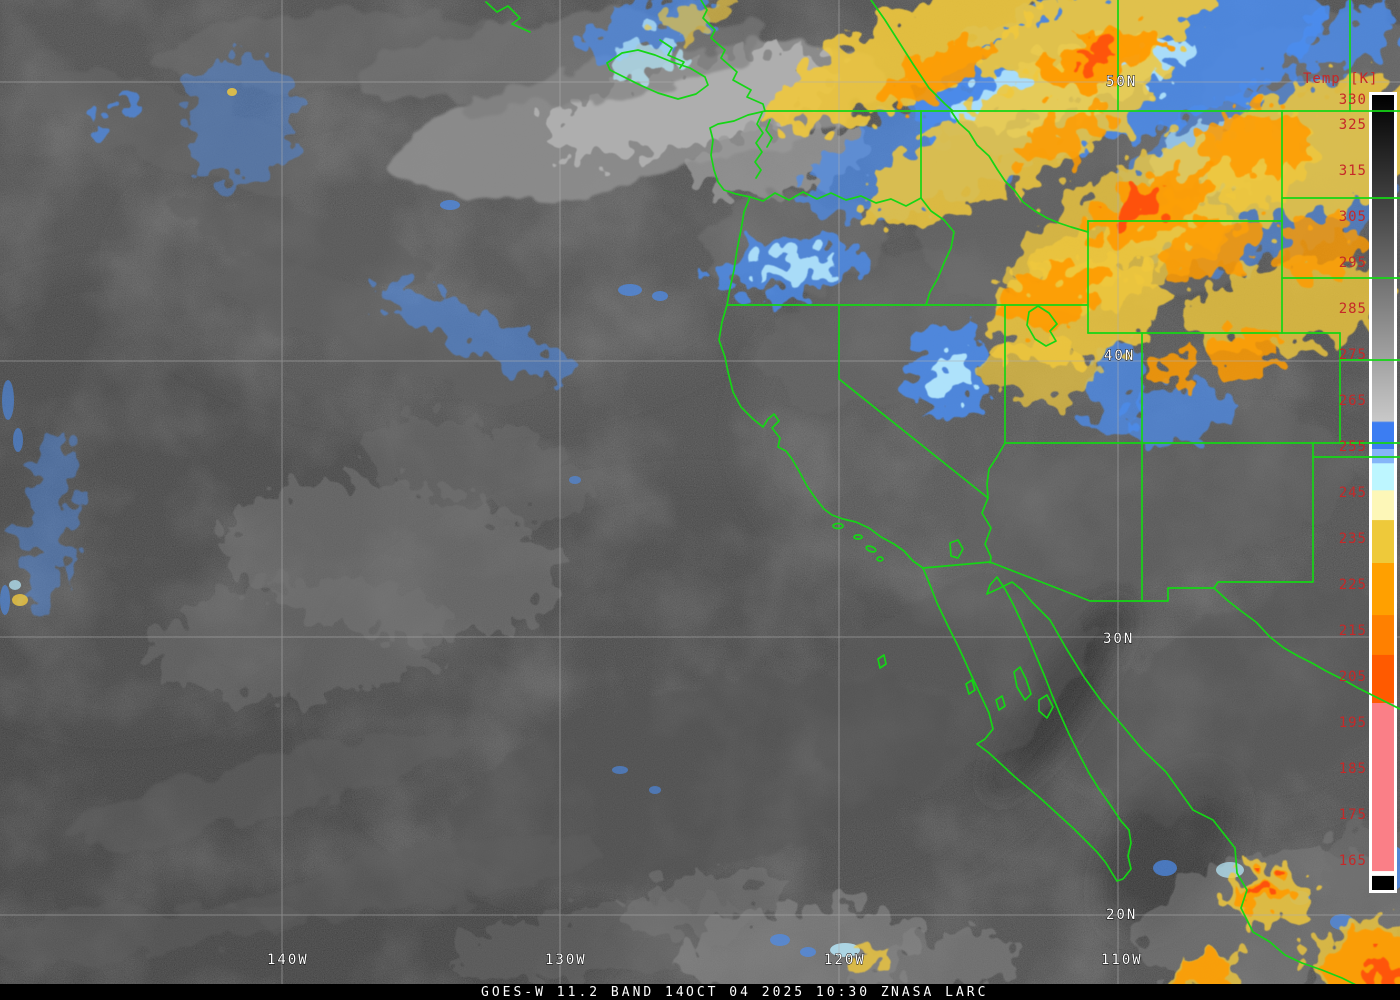 The image size is (1400, 1000). I want to click on colorbar-tick: 325, so click(1353, 125).